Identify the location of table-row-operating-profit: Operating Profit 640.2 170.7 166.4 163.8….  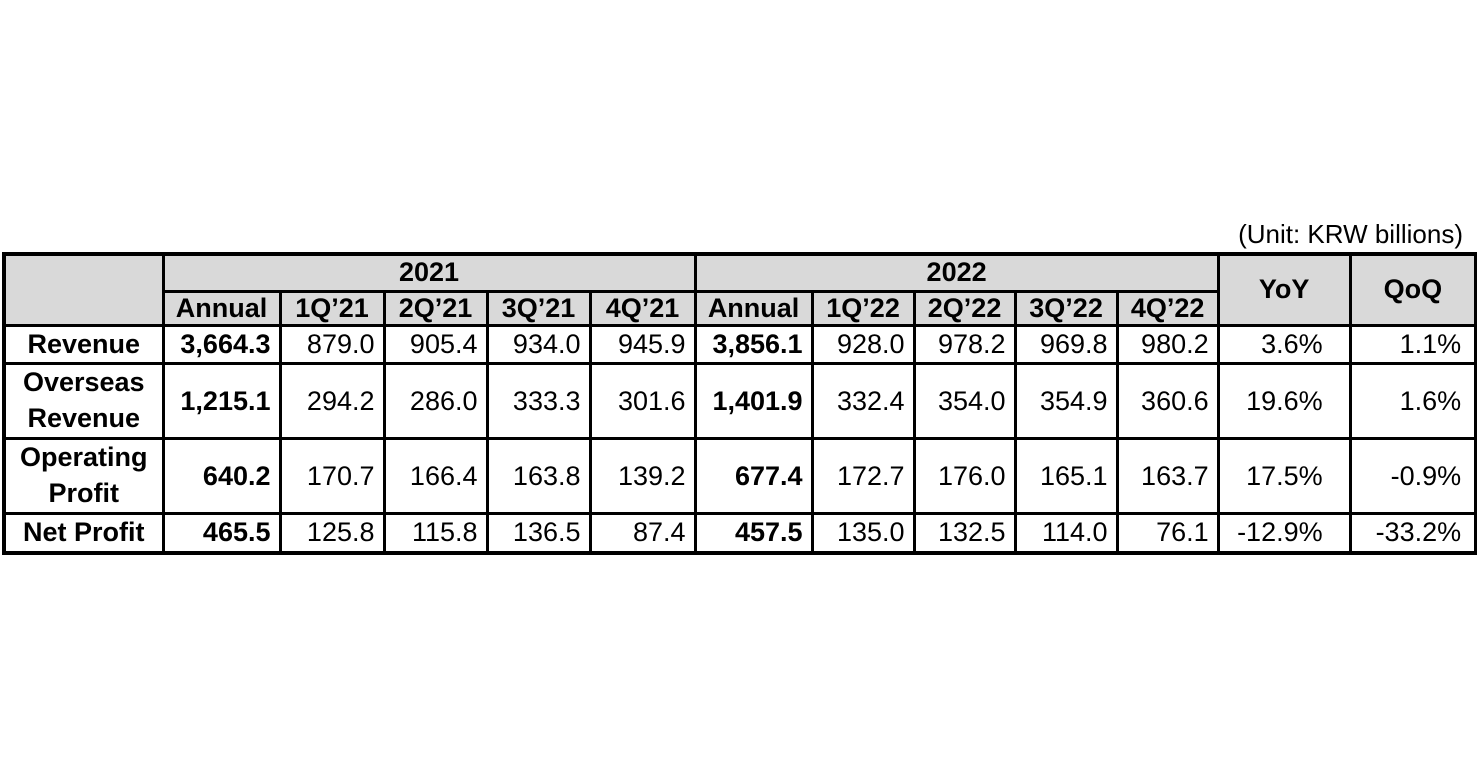
(739, 476).